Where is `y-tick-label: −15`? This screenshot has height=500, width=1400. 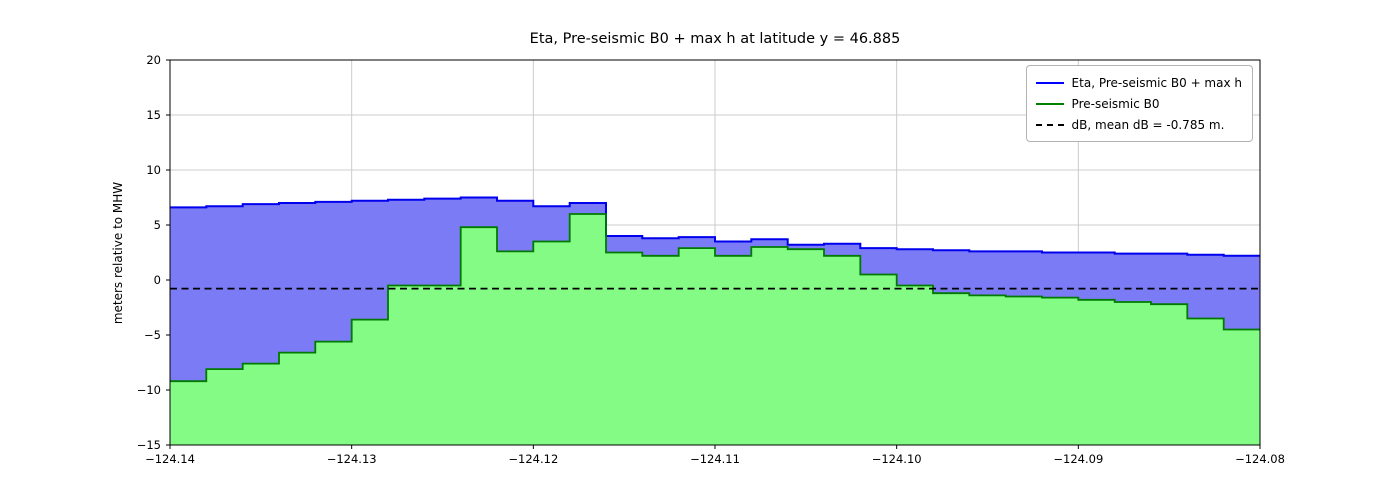 y-tick-label: −15 is located at coordinates (149, 445).